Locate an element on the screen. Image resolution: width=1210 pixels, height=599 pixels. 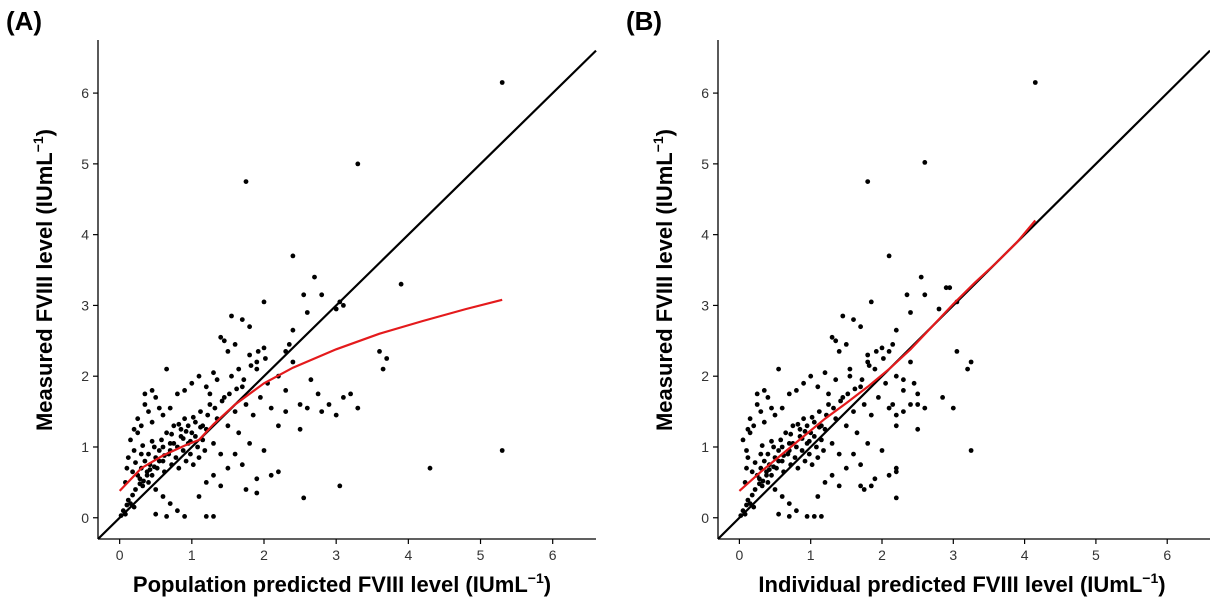
x-tick-label: 4 is located at coordinates (1025, 555).